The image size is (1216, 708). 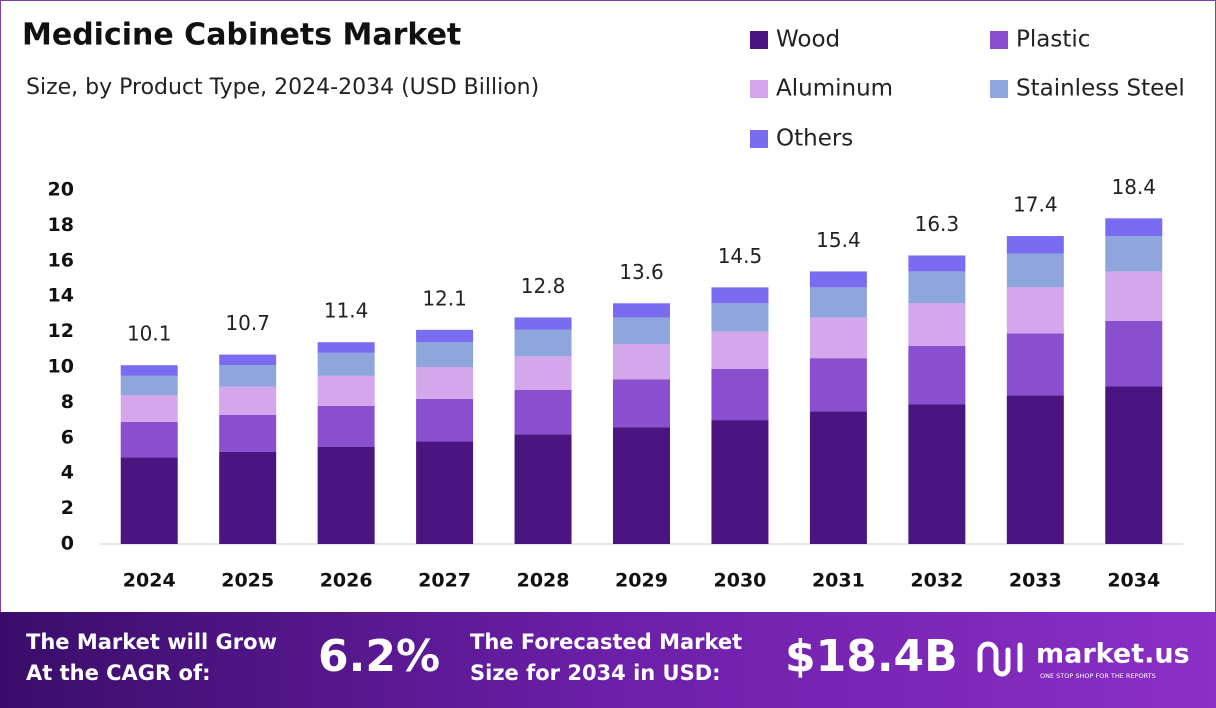 I want to click on total-label: 13.6, so click(x=641, y=272).